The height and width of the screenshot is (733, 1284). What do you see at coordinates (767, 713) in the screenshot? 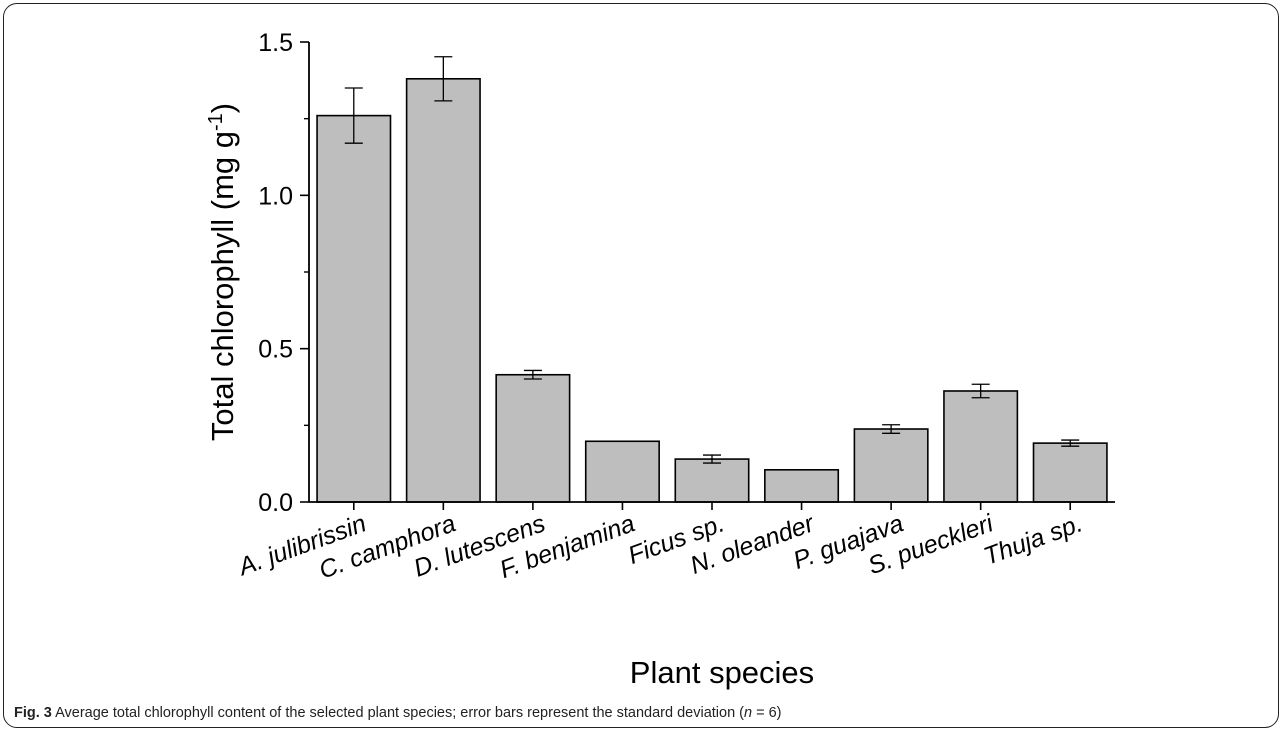
I see `caption-n-text: = 6)` at bounding box center [767, 713].